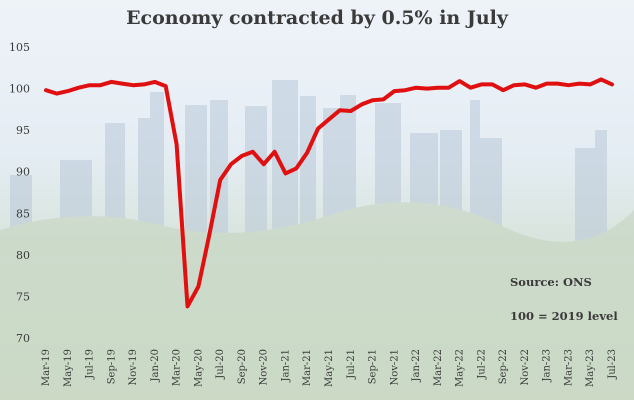 The image size is (634, 400). I want to click on y-tick-label: 75, so click(23, 296).